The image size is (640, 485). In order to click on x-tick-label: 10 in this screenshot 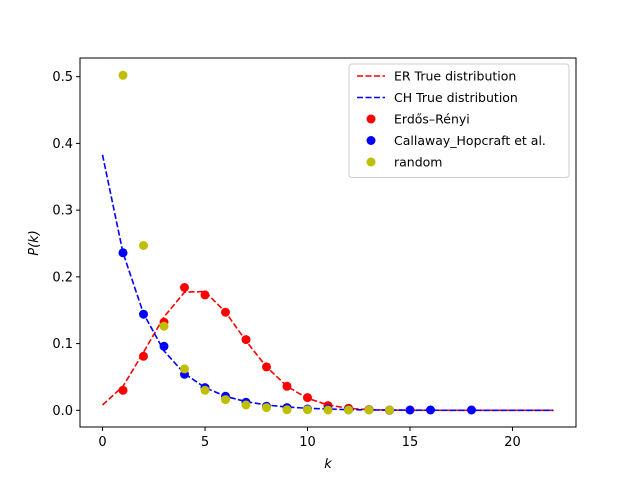, I will do `click(307, 442)`.